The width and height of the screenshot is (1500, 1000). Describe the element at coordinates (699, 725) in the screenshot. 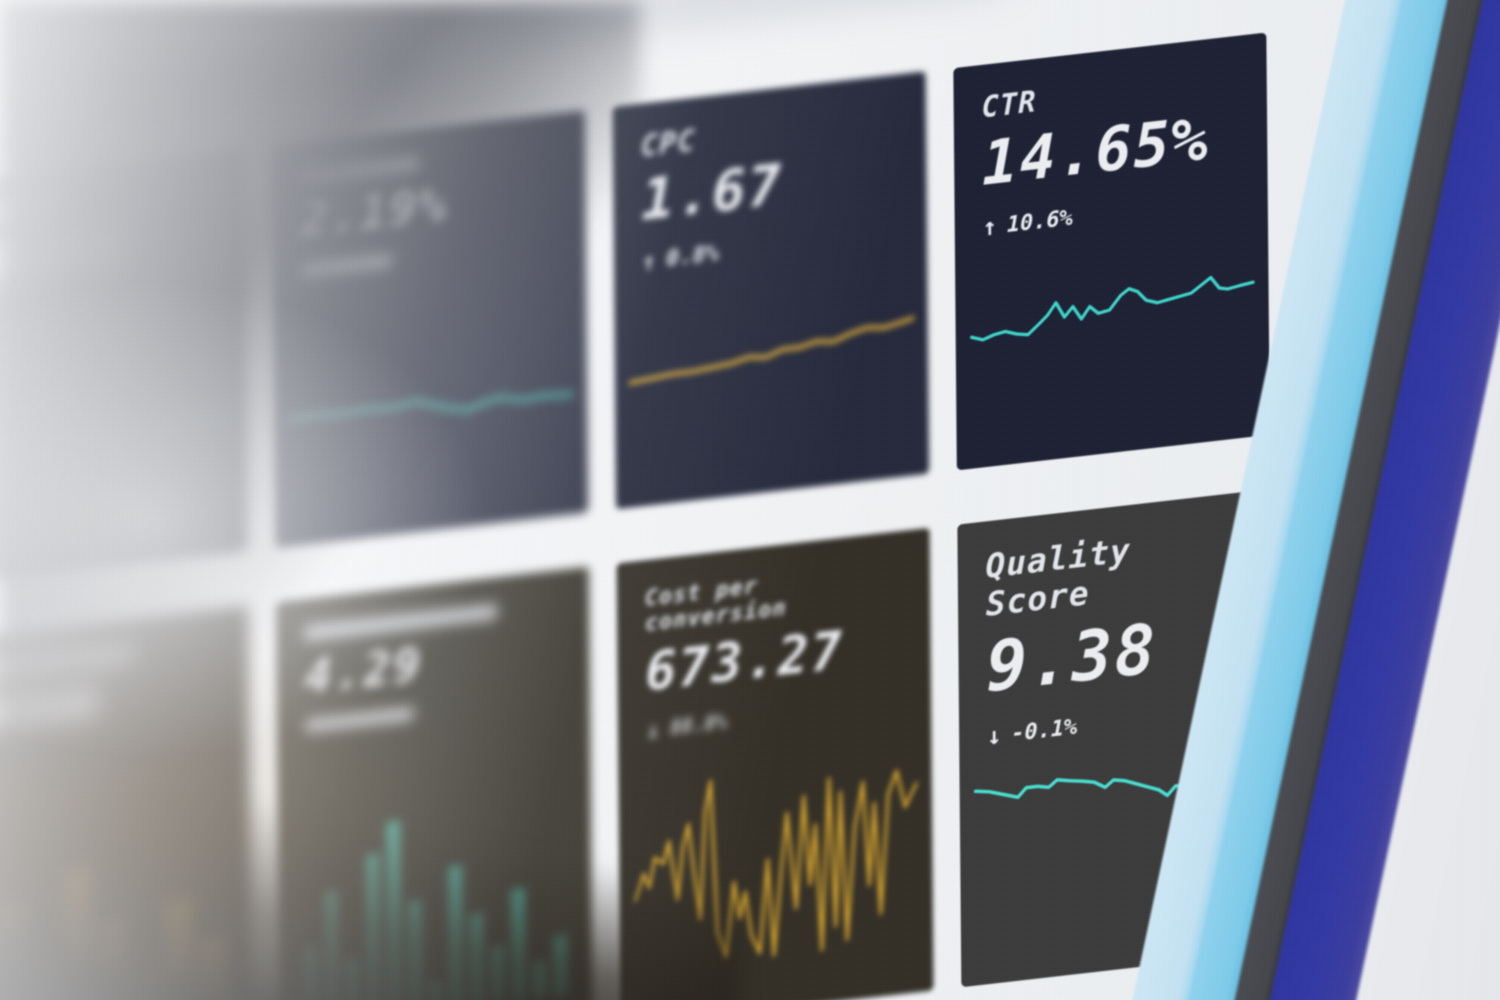

I see `kpi-delta-value: 88.8%` at that location.